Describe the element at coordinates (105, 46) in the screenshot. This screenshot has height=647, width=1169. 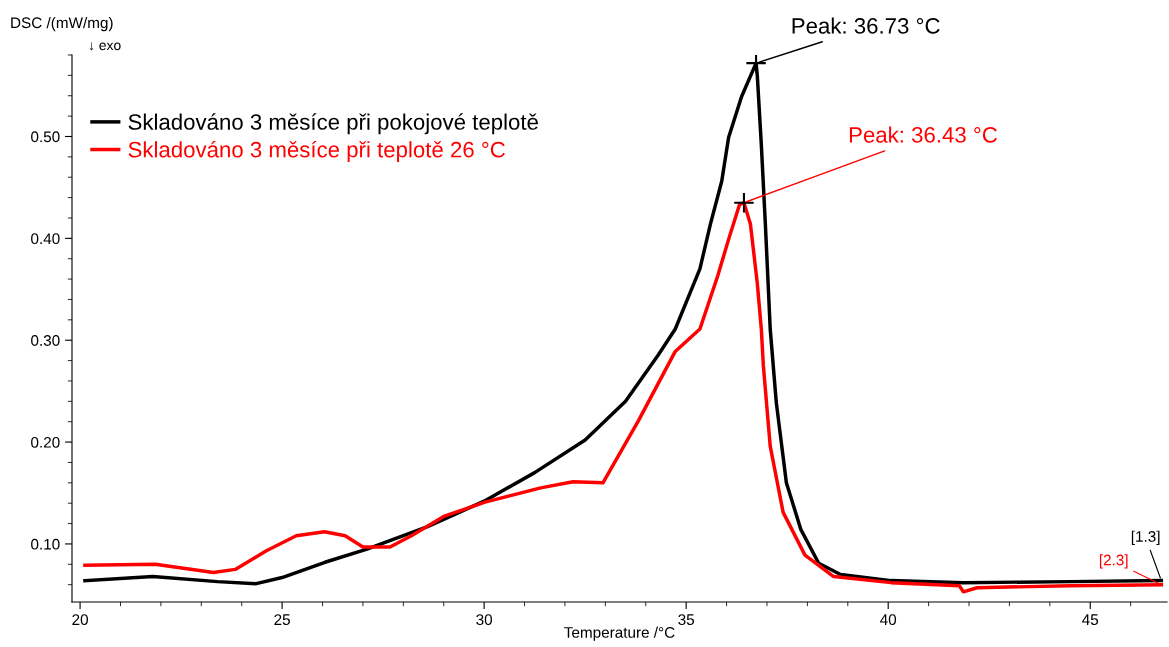
I see `text: ↓ exo` at that location.